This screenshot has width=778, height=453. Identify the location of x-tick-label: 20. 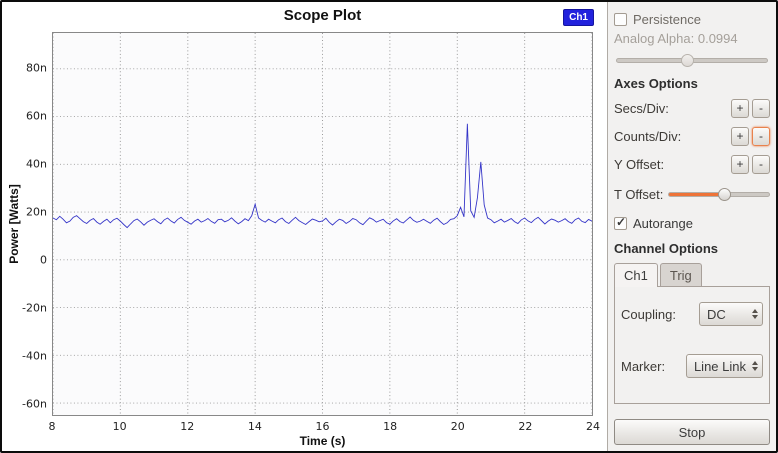
(457, 426).